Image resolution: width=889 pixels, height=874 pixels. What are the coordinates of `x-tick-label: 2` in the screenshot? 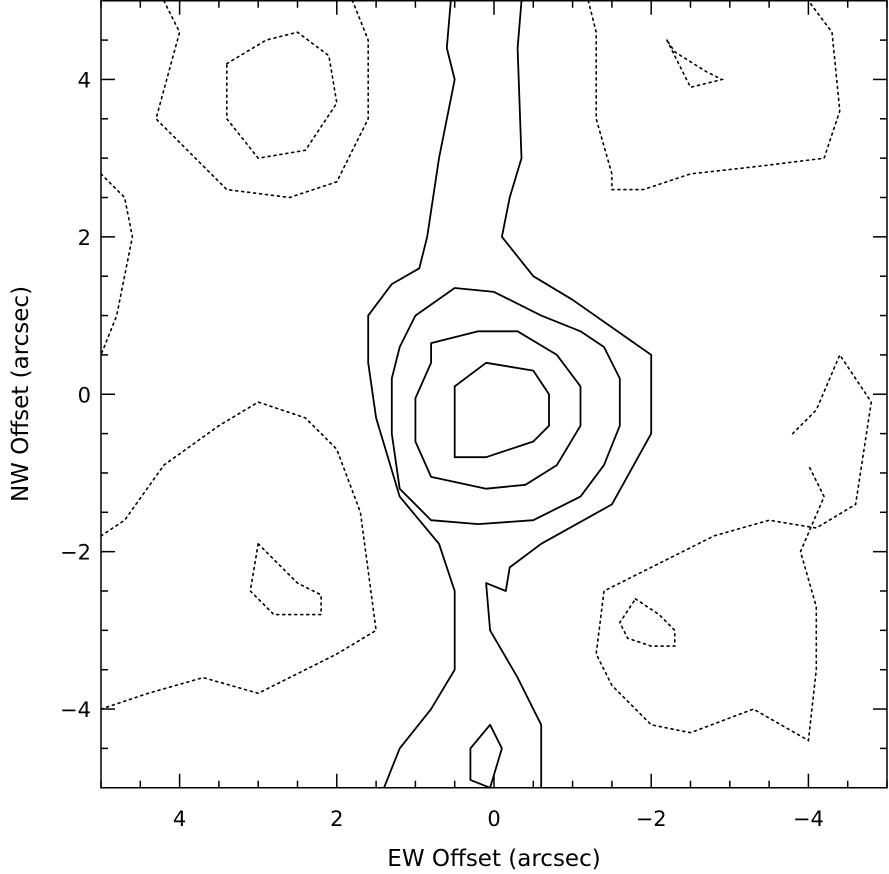 It's located at (336, 819).